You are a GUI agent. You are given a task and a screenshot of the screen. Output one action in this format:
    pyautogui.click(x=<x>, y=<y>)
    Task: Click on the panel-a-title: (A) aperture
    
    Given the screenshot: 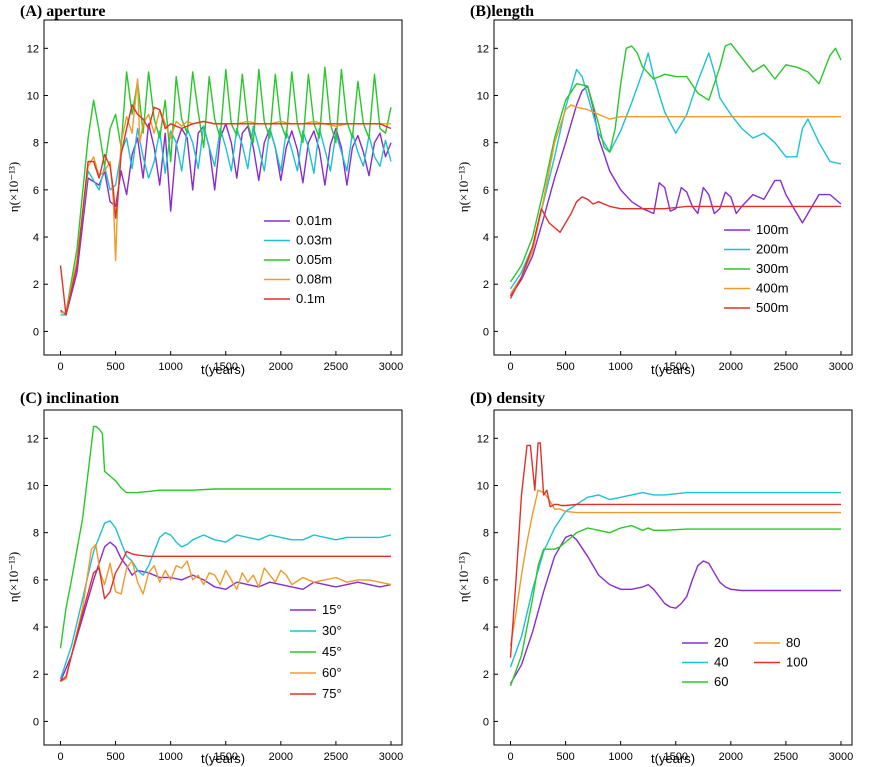 What is the action you would take?
    pyautogui.click(x=62, y=11)
    